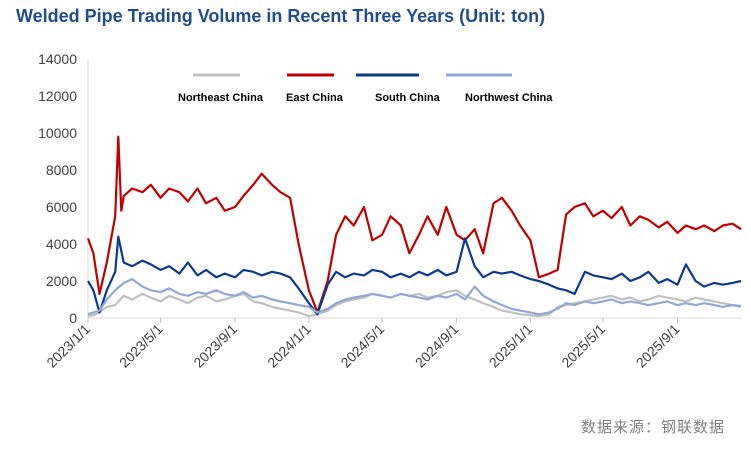  I want to click on y-tick-label: 0, so click(73, 318).